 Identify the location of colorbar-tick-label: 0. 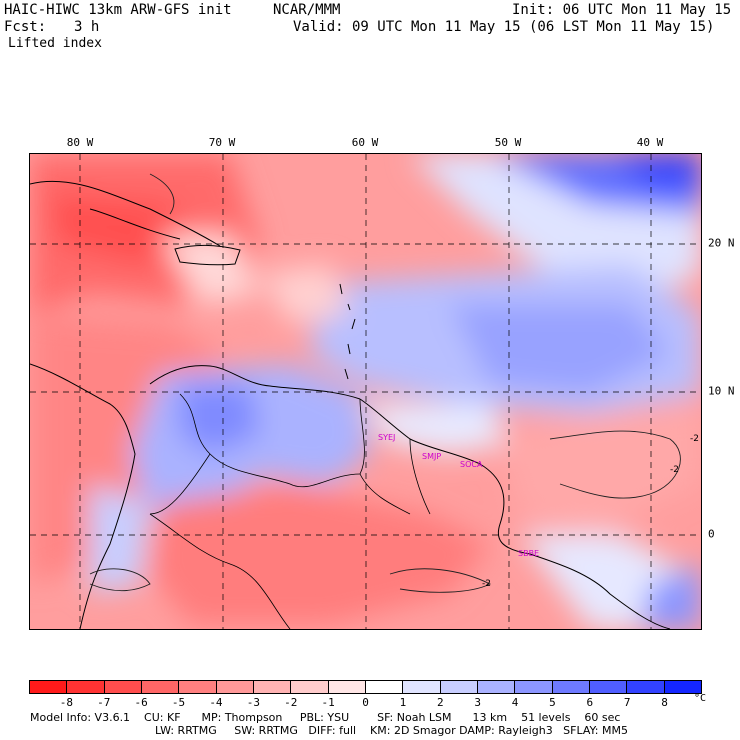
(365, 702).